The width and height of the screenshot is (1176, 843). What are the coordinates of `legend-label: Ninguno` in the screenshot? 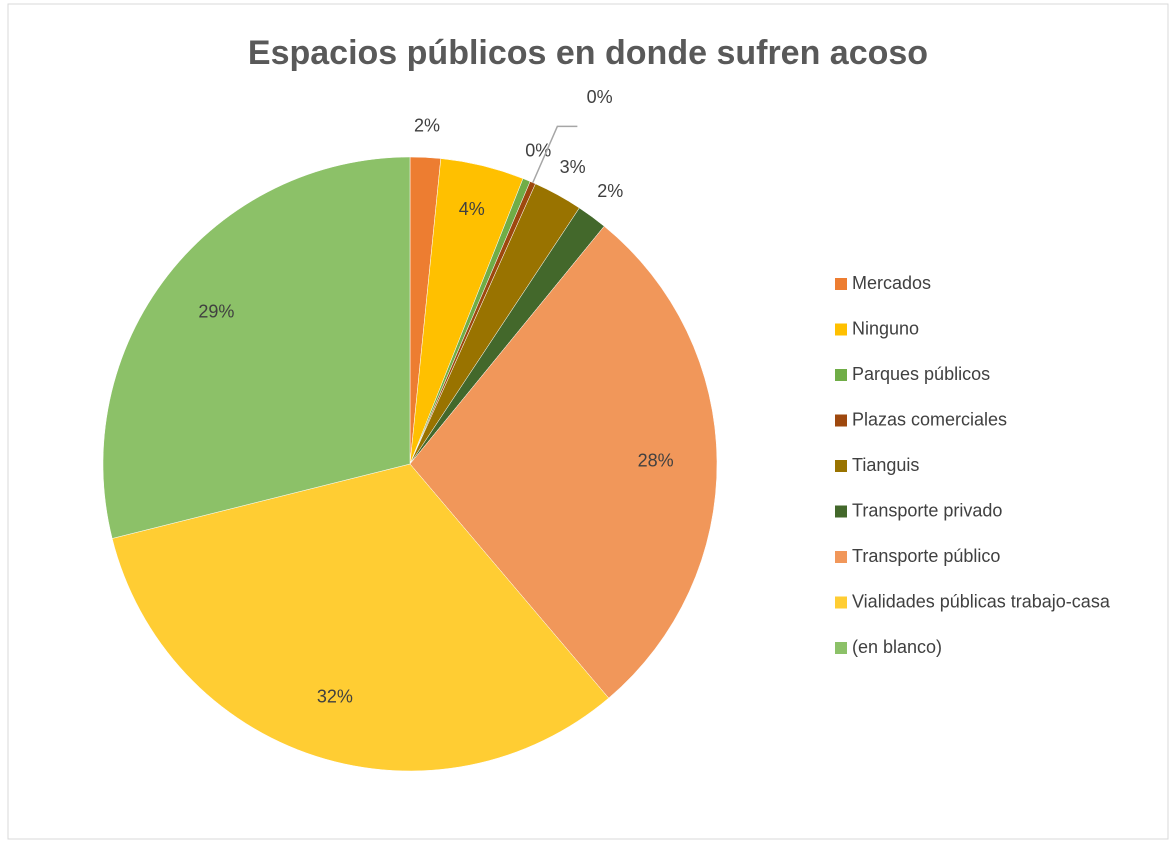 It's located at (885, 328).